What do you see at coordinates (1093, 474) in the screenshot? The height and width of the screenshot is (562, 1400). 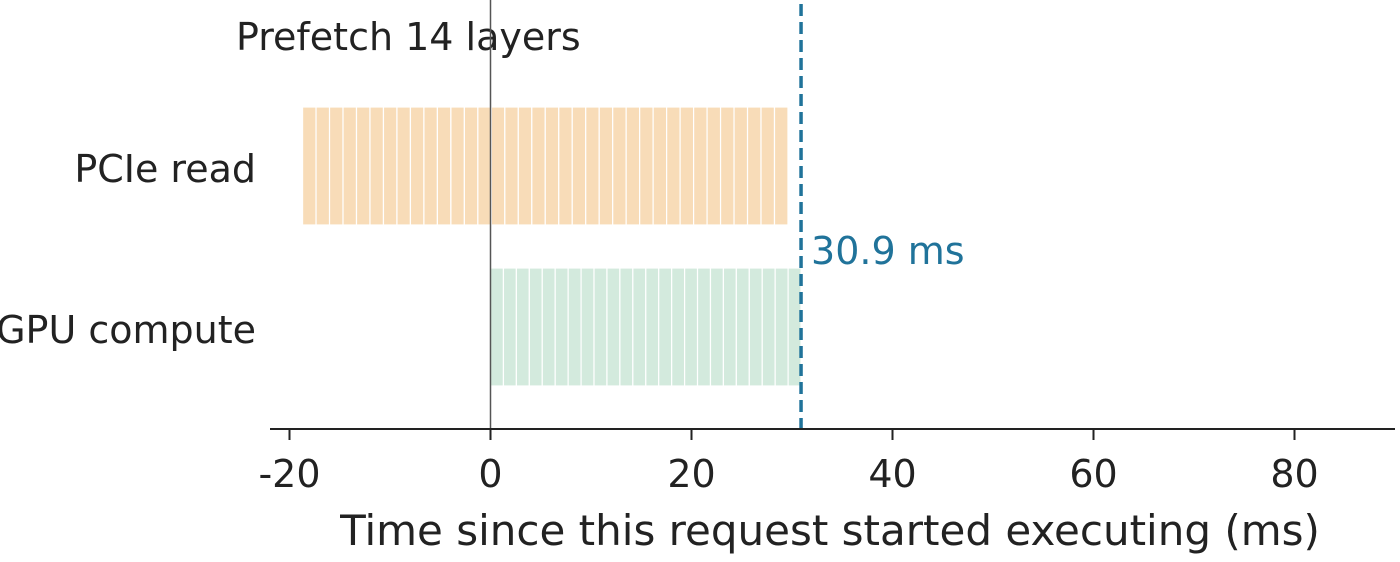 I see `x-tick-label-4: 60` at bounding box center [1093, 474].